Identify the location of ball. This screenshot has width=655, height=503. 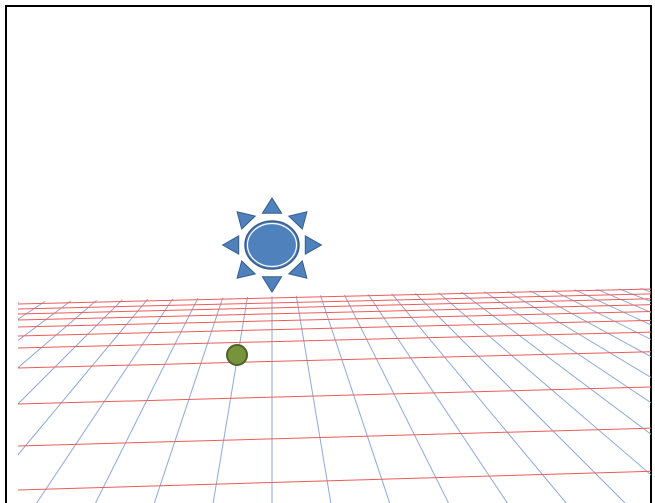
(237, 355).